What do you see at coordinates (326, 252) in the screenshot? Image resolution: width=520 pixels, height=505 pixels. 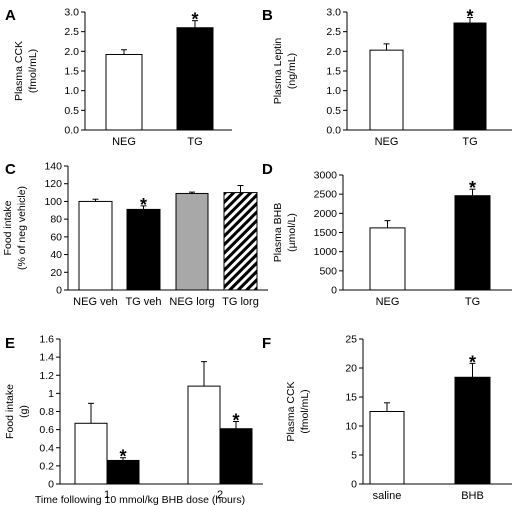 I see `y-tick-label: 1000` at bounding box center [326, 252].